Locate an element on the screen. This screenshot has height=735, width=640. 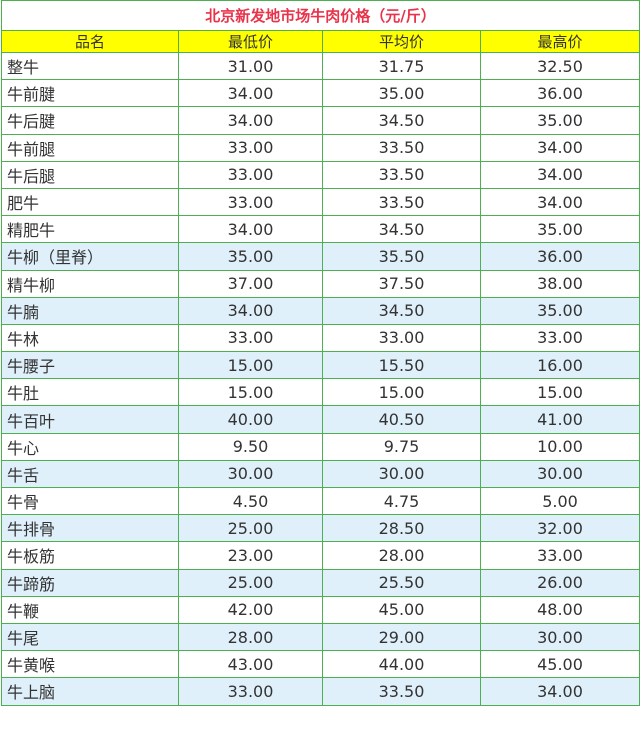
cell-name: 精肥牛 is located at coordinates (90, 229).